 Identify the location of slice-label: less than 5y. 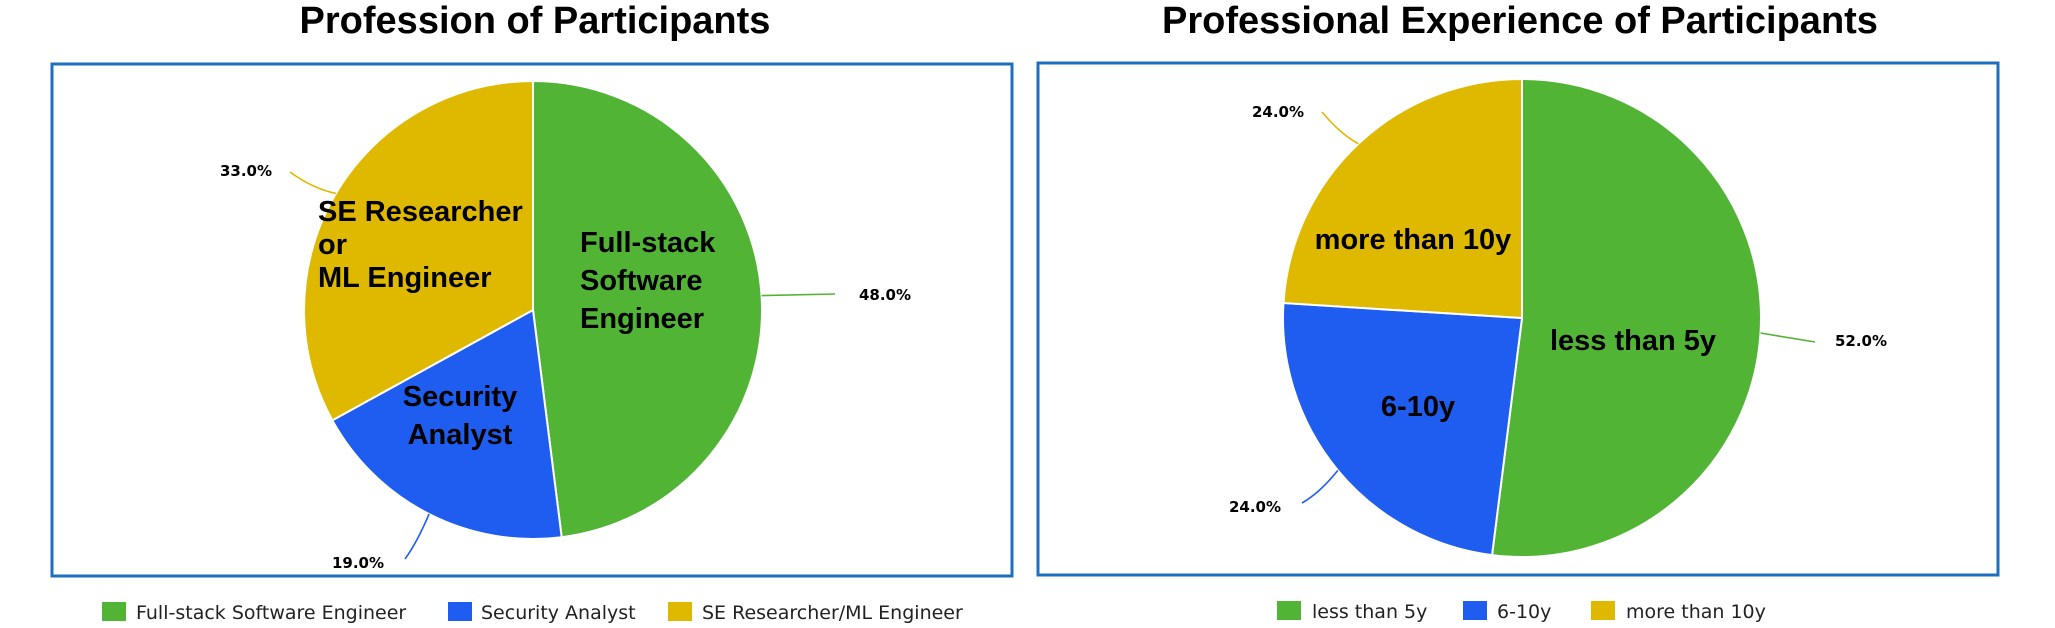
(1633, 341).